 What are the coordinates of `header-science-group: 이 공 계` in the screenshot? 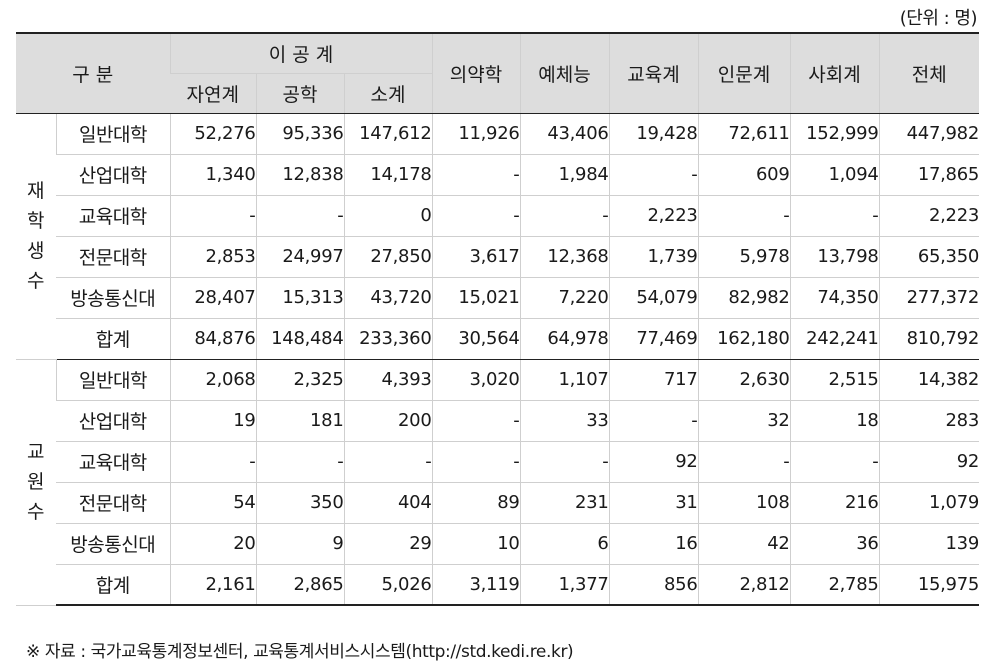 It's located at (300, 53).